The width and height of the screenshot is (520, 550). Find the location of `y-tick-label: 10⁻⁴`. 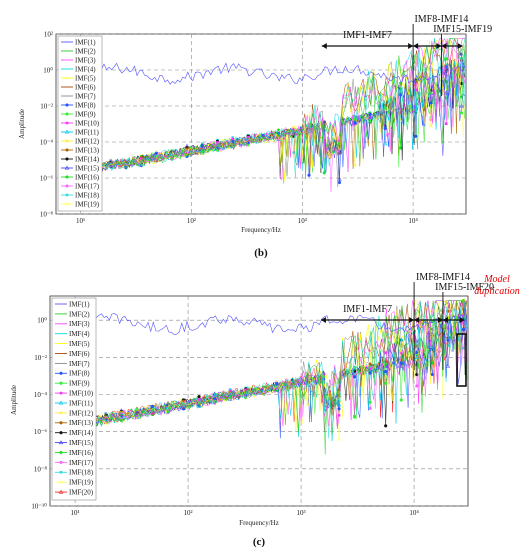

y-tick-label: 10⁻⁴ is located at coordinates (41, 395).